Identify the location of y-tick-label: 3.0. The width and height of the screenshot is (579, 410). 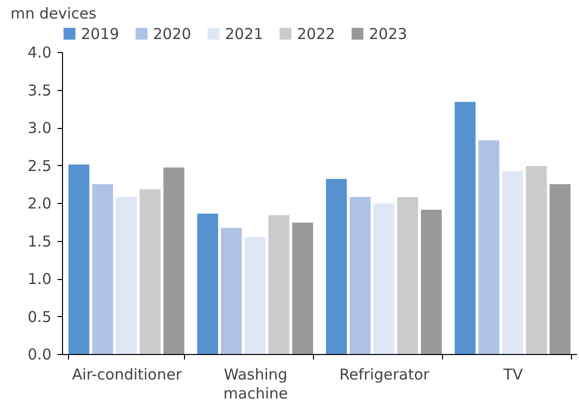
(40, 128).